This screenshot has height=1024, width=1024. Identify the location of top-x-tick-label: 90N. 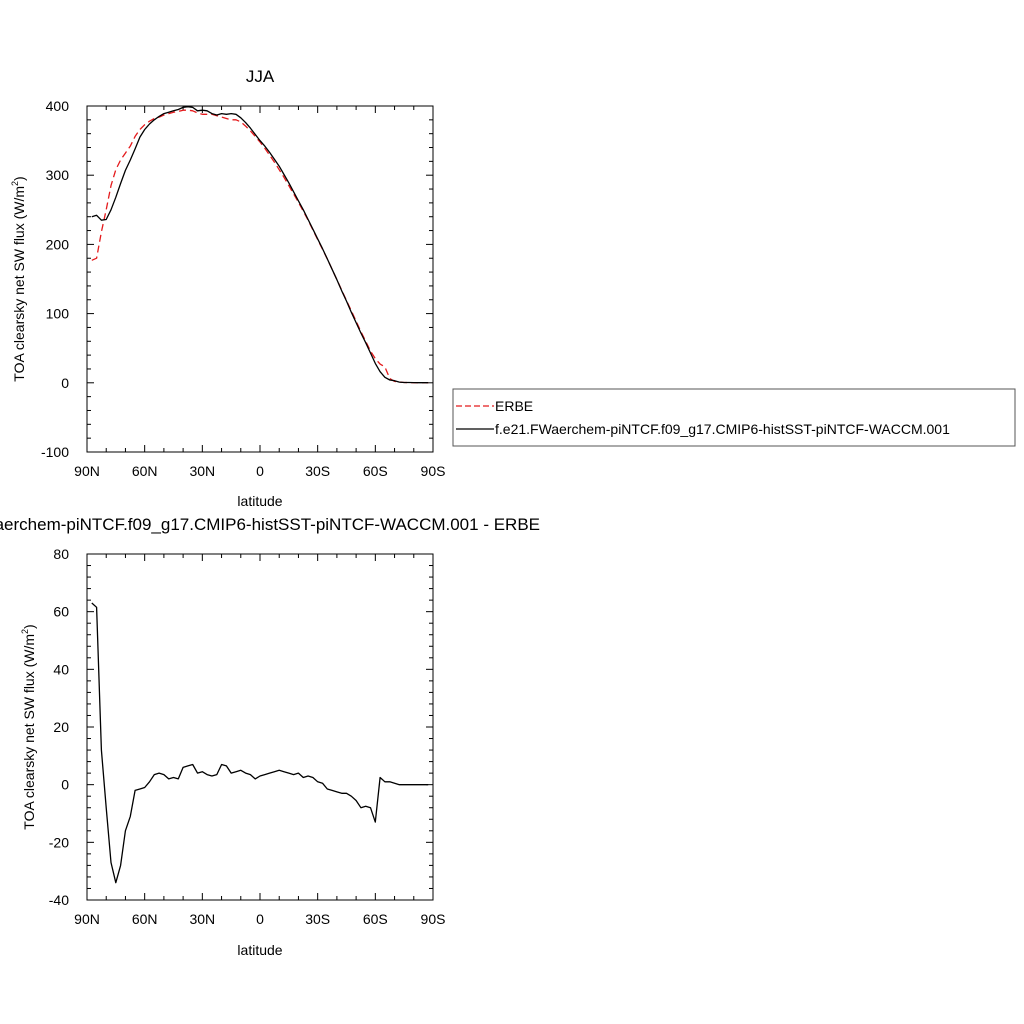
(87, 471).